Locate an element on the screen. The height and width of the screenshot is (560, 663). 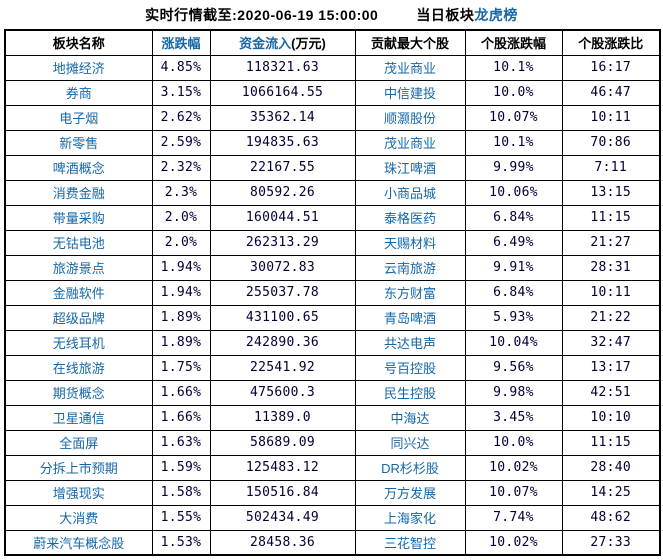
sector-link: 全面屏 is located at coordinates (78, 442).